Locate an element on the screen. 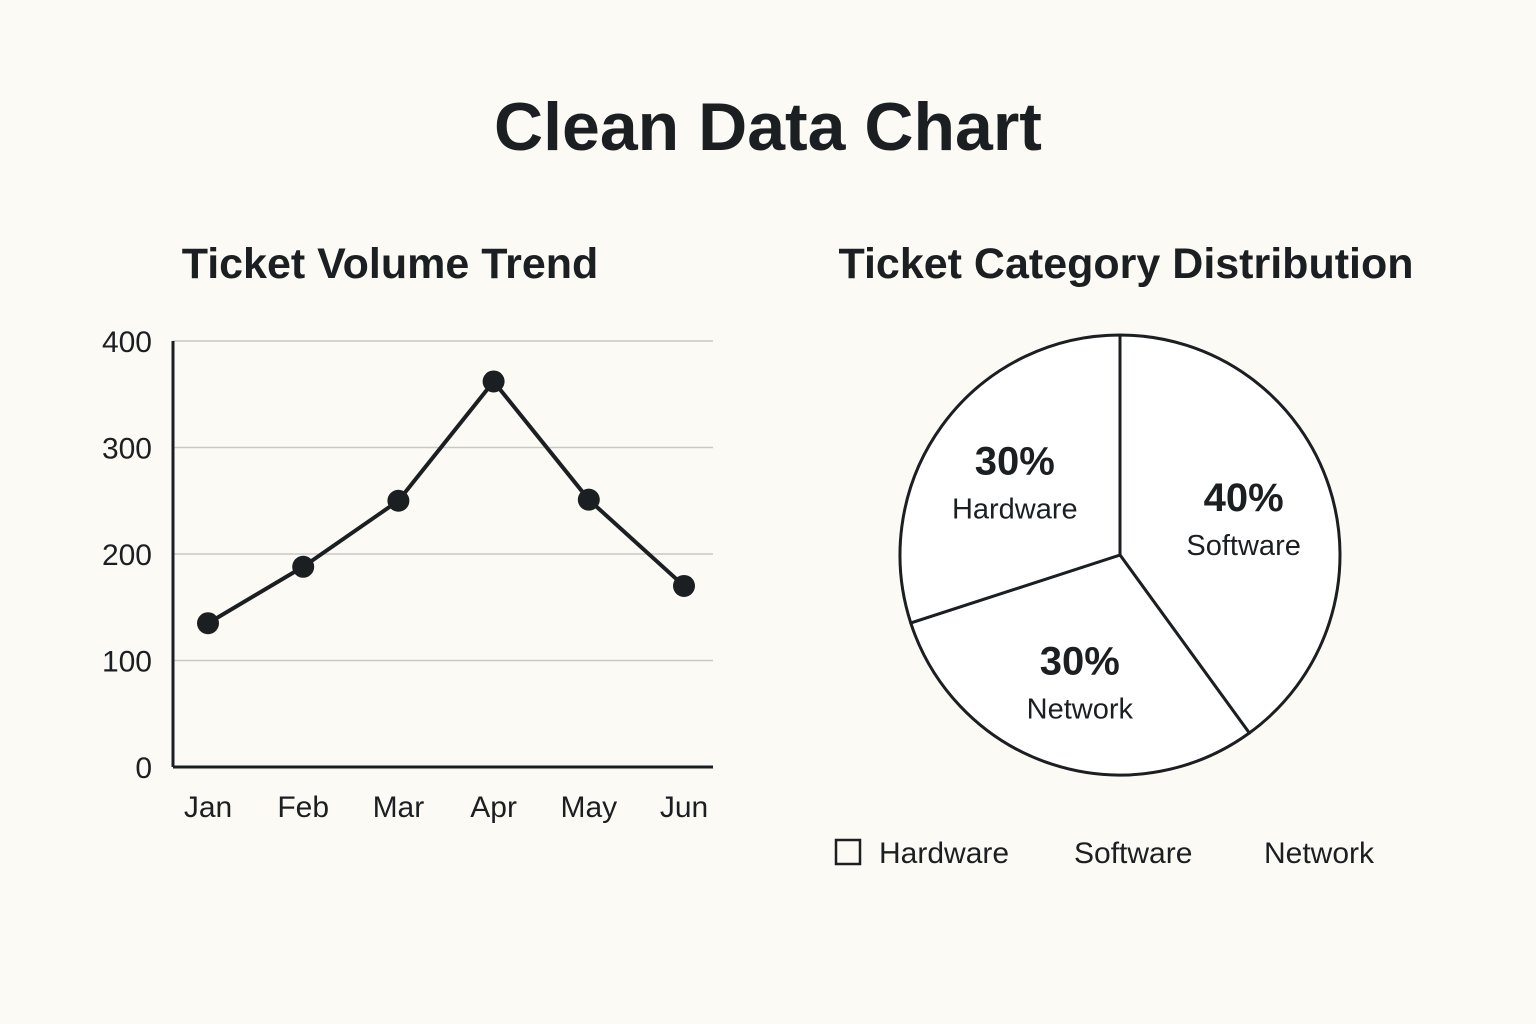 Image resolution: width=1536 pixels, height=1024 pixels. y-tick-label: 400 is located at coordinates (127, 342).